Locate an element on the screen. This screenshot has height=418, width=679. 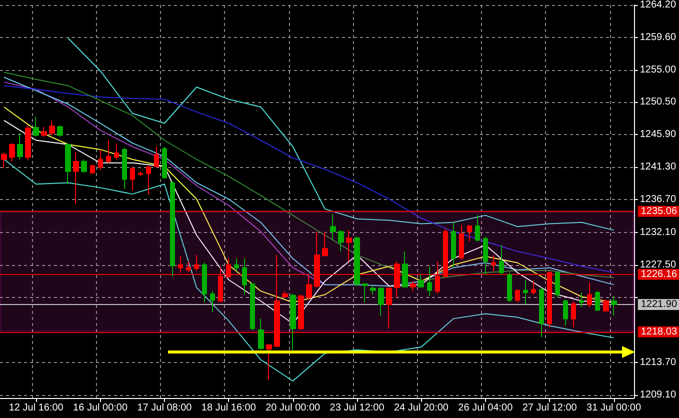
y-tick-label: 1245.90 is located at coordinates (658, 134).